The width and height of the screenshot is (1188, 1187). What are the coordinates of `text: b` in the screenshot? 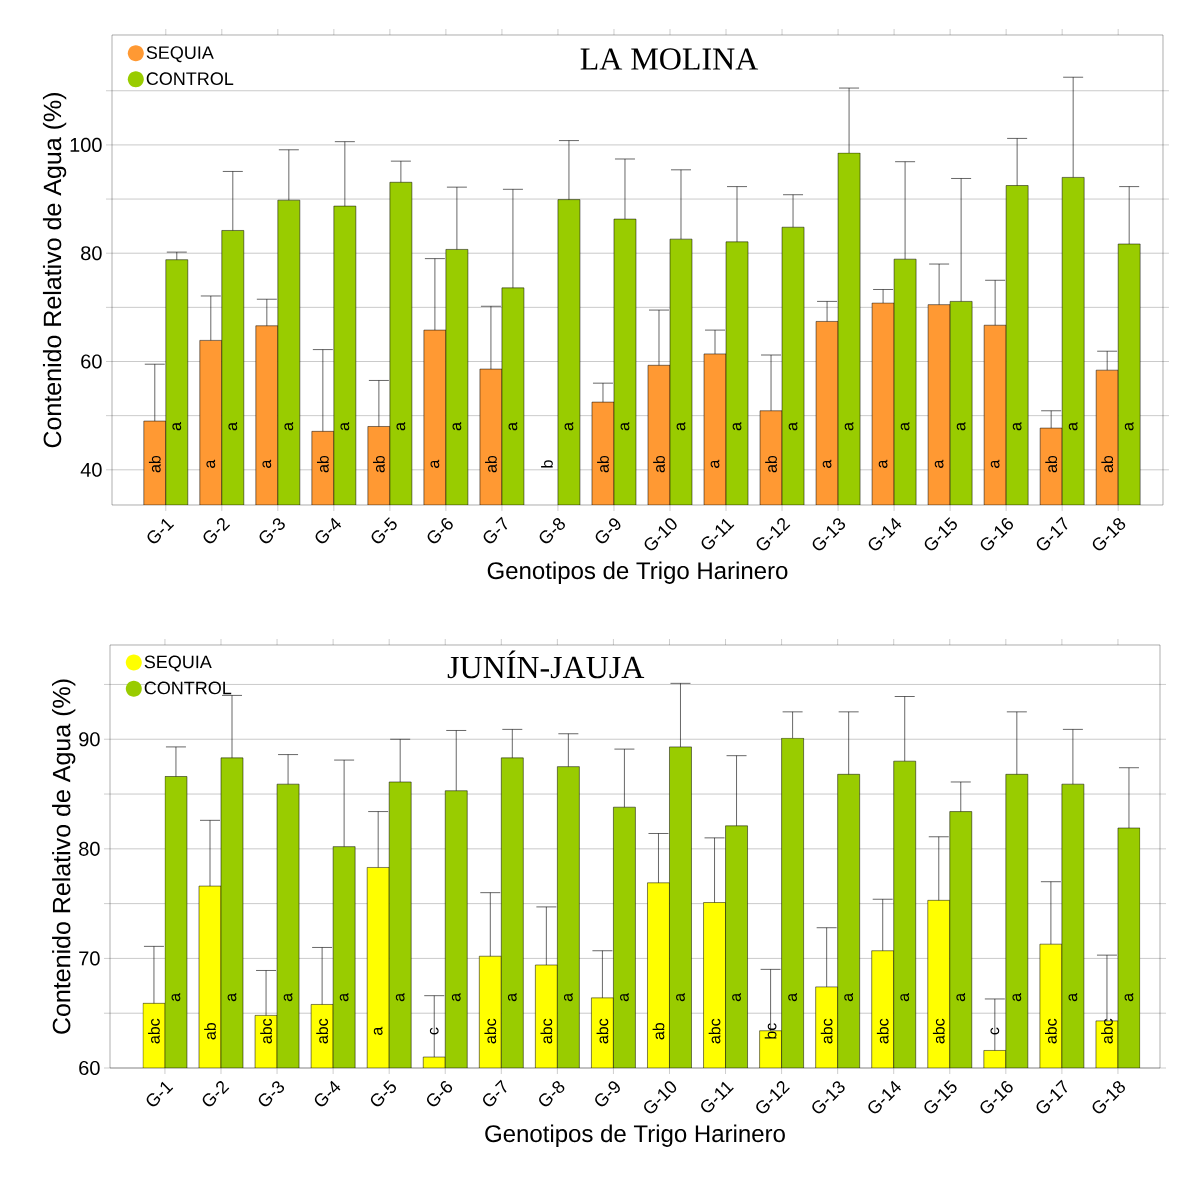 It's located at (547, 464).